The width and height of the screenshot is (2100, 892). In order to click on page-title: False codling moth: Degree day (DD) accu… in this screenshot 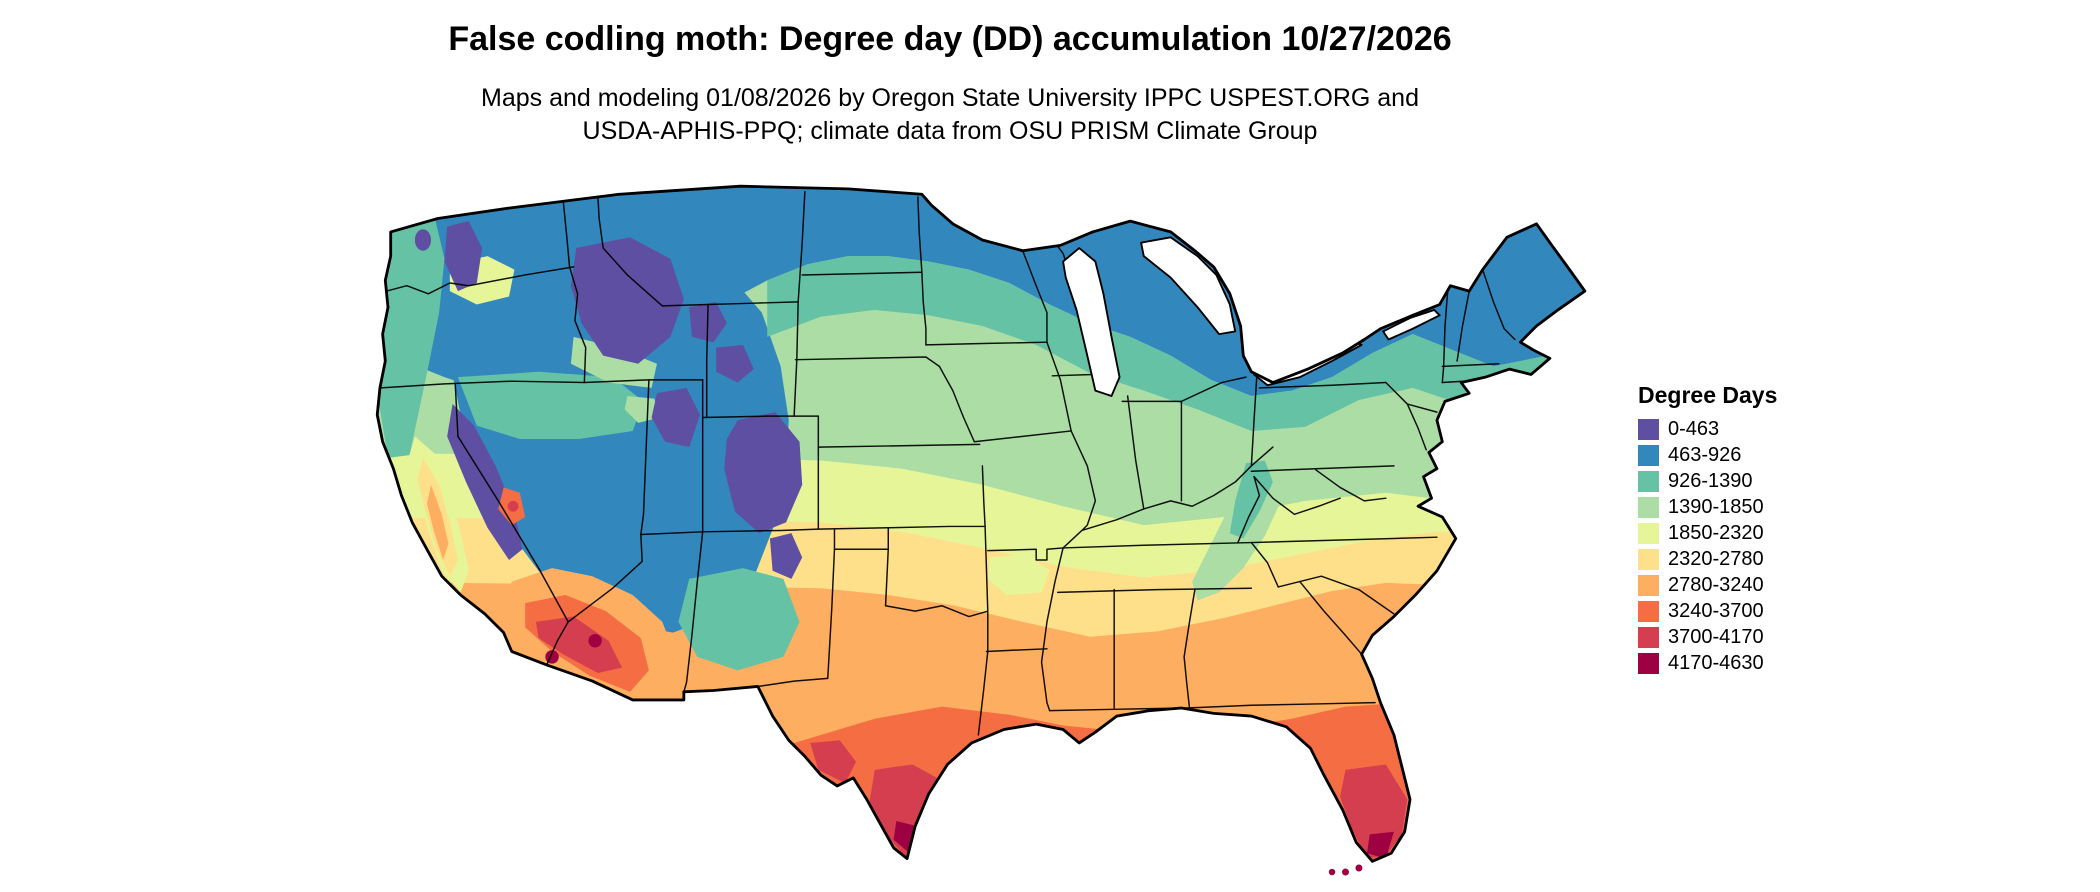, I will do `click(950, 39)`.